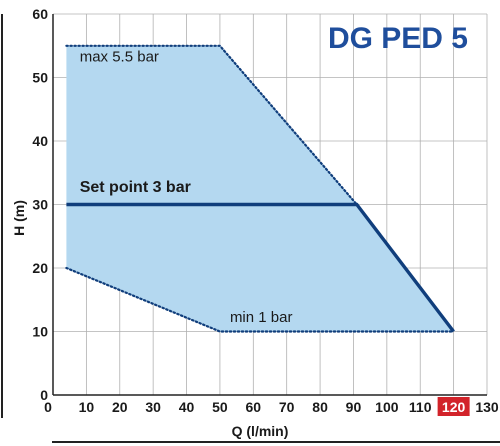 The height and width of the screenshot is (446, 500). I want to click on x-tick-label-9: 90, so click(354, 407).